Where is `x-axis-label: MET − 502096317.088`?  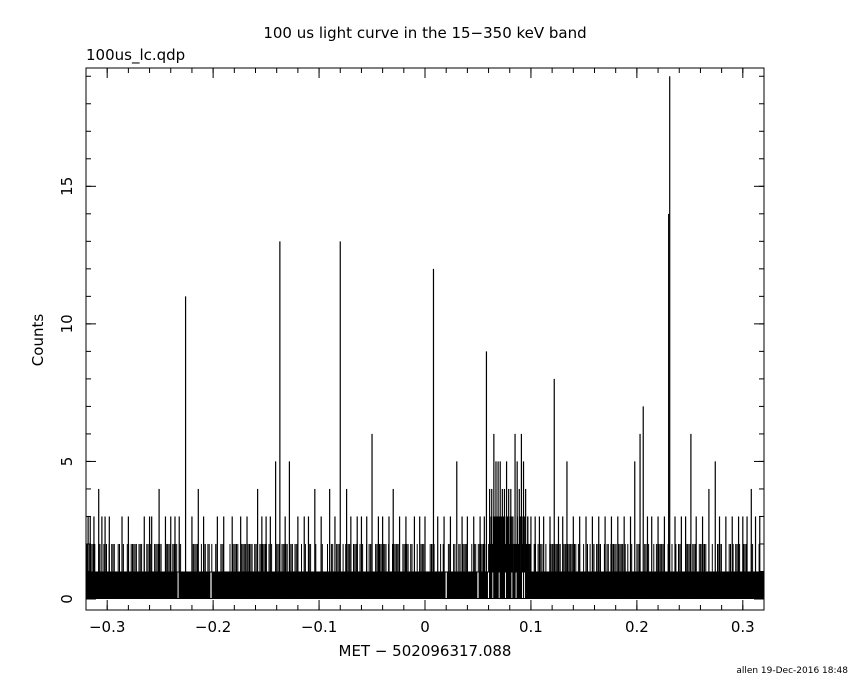 x-axis-label: MET − 502096317.088 is located at coordinates (425, 651).